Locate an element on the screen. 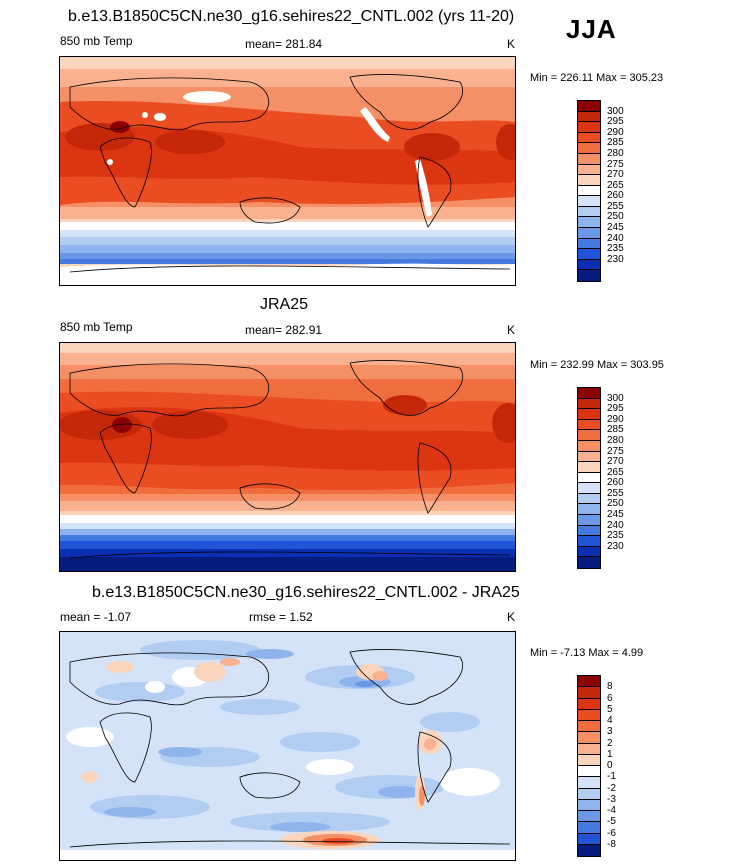  colorbar-tick-label: -1 is located at coordinates (611, 777).